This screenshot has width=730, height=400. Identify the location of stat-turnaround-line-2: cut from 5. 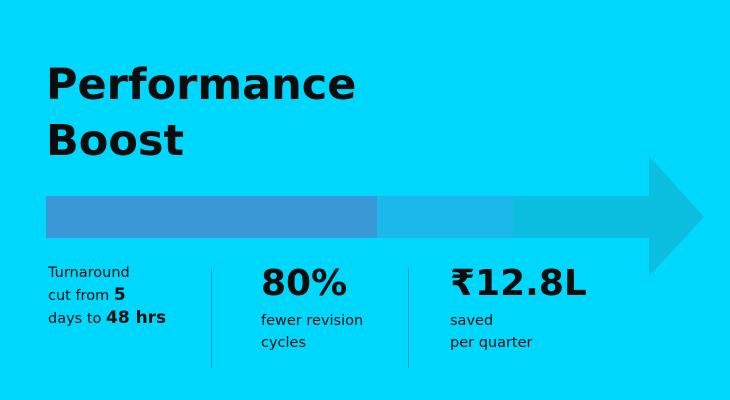
(107, 295).